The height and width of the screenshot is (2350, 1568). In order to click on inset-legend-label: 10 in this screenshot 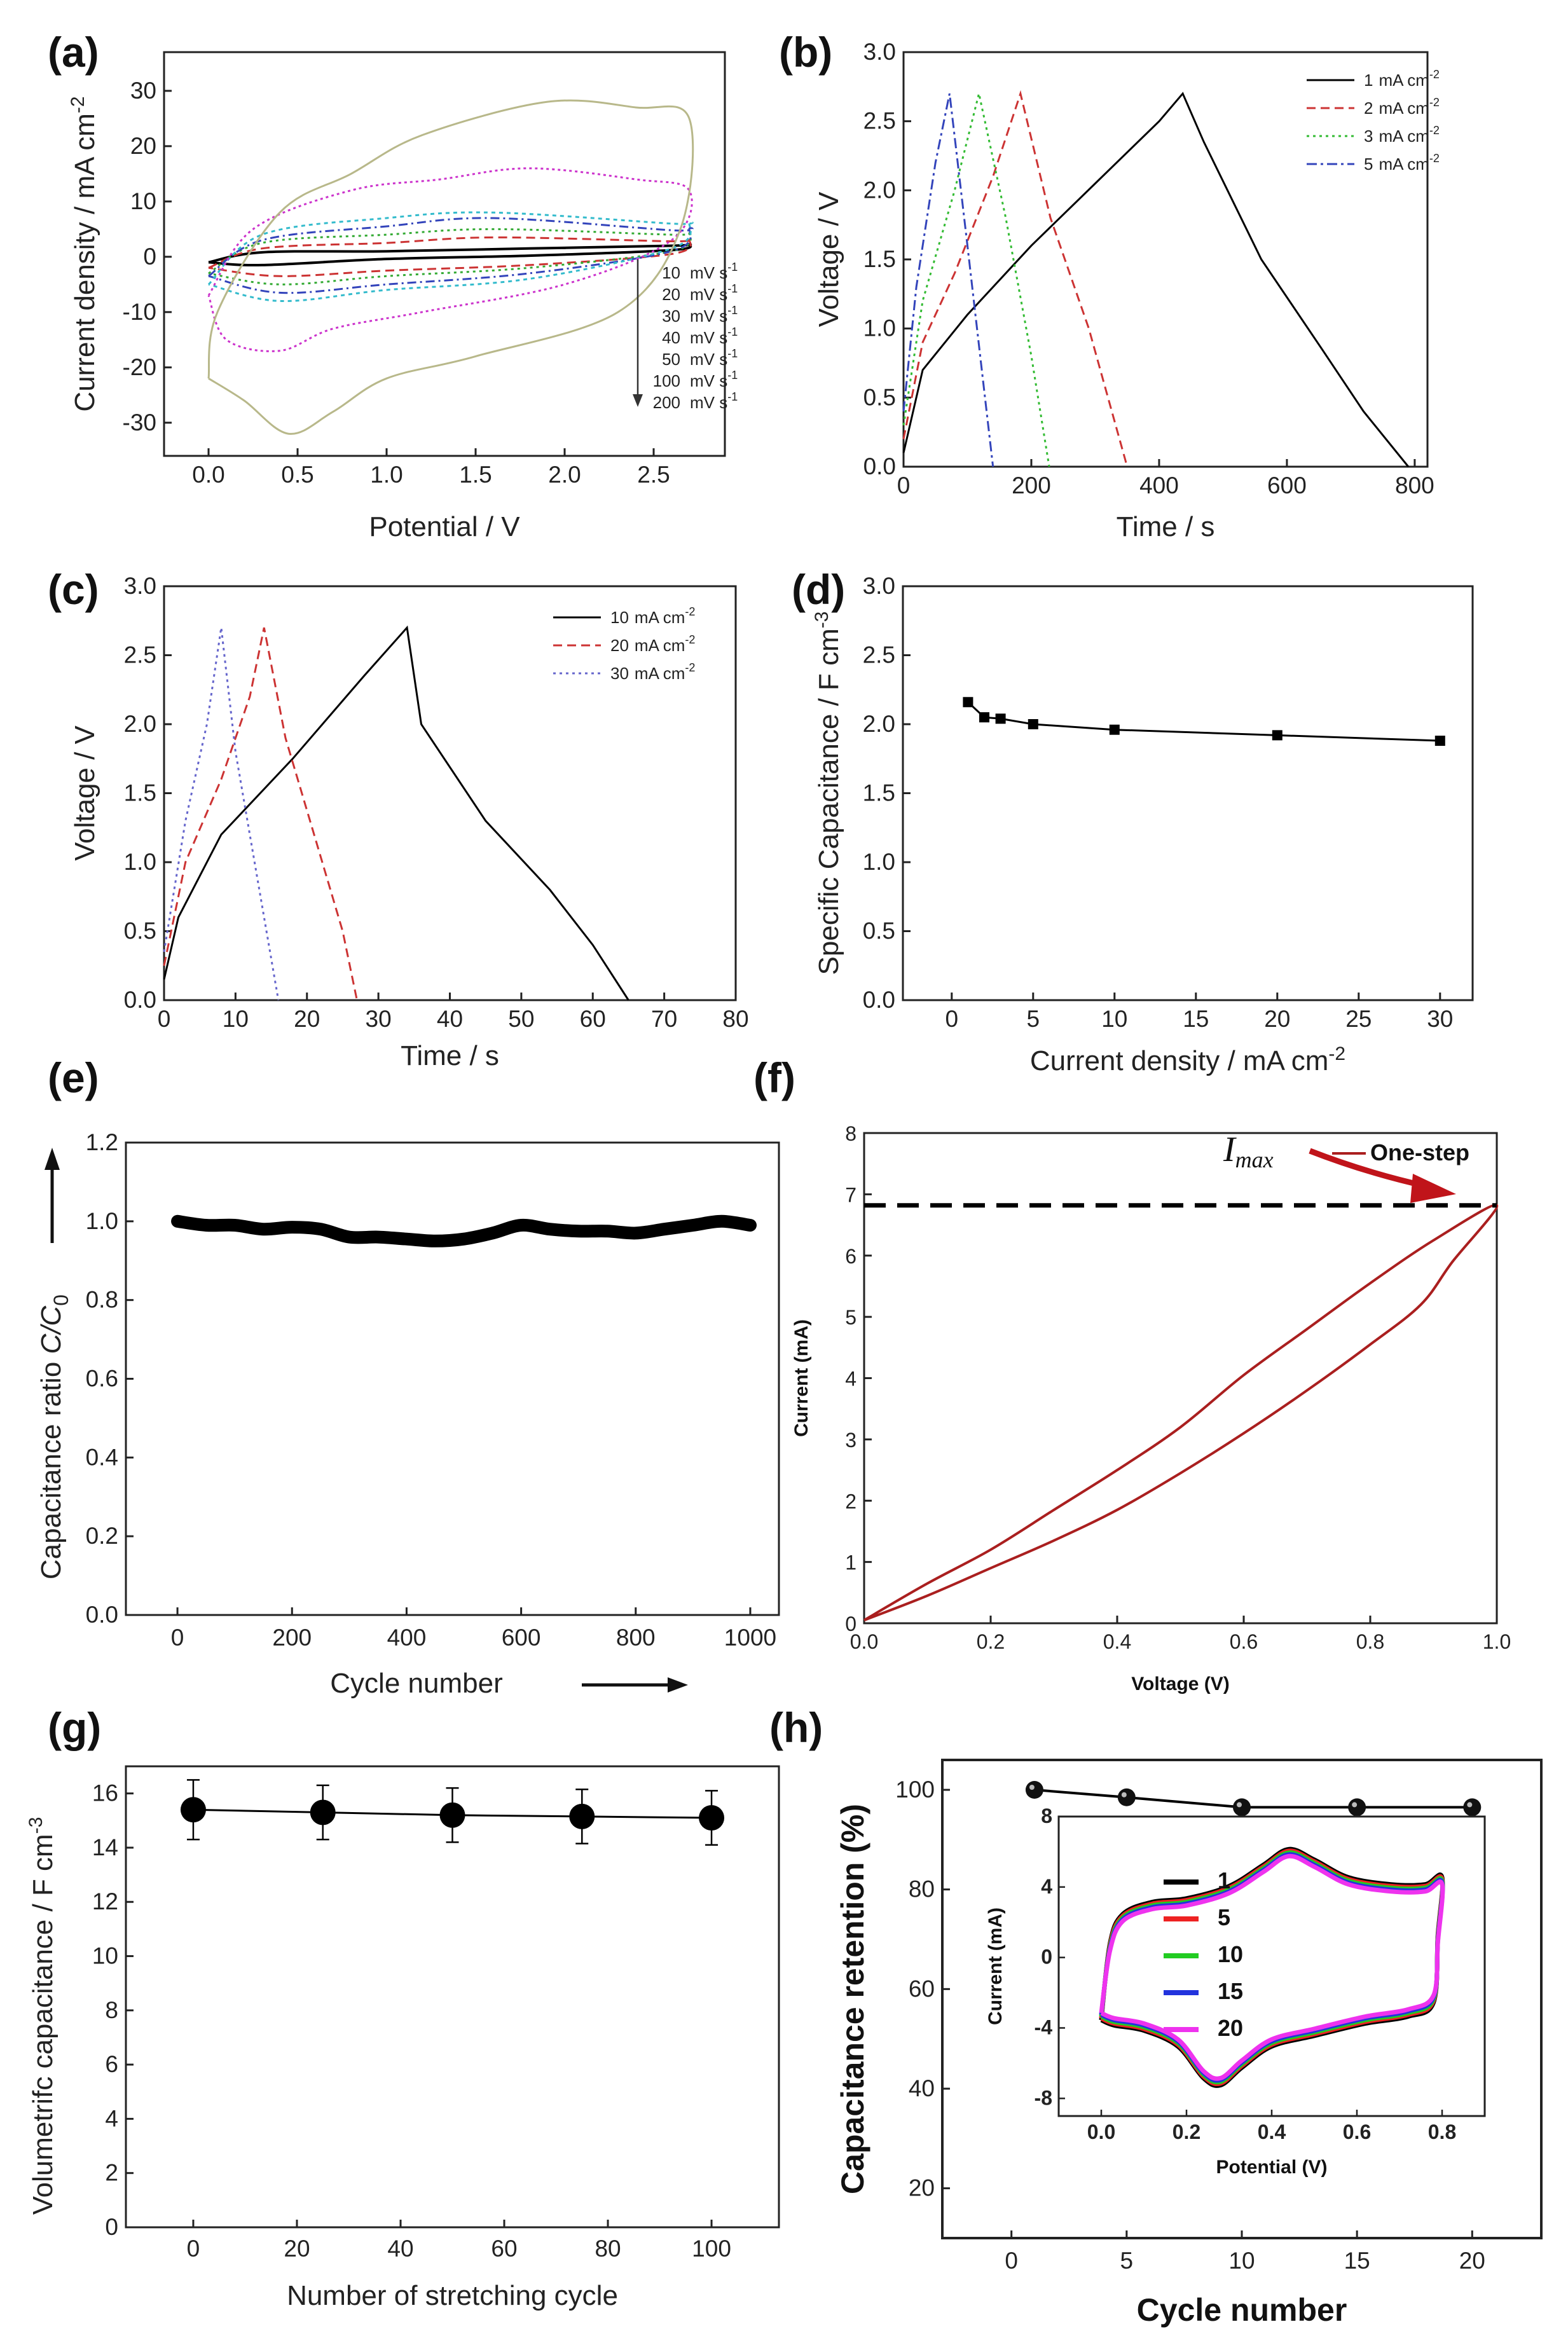, I will do `click(1230, 1954)`.